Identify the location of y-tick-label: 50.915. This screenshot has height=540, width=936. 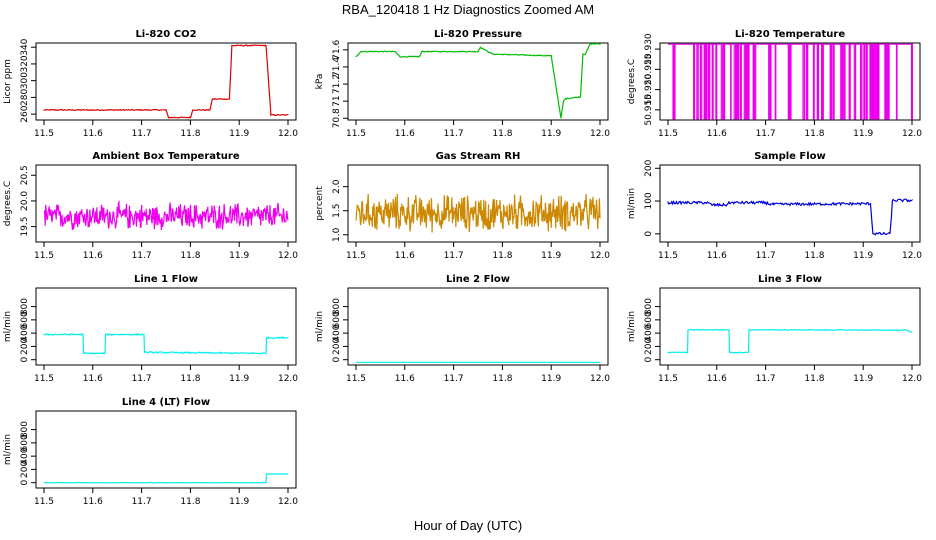
(649, 110).